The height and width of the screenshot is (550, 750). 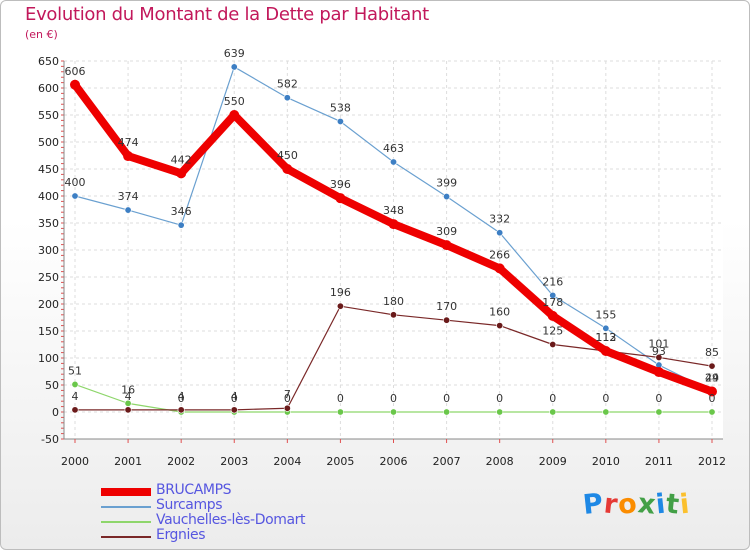 What do you see at coordinates (394, 461) in the screenshot?
I see `x-tick-label: 2006` at bounding box center [394, 461].